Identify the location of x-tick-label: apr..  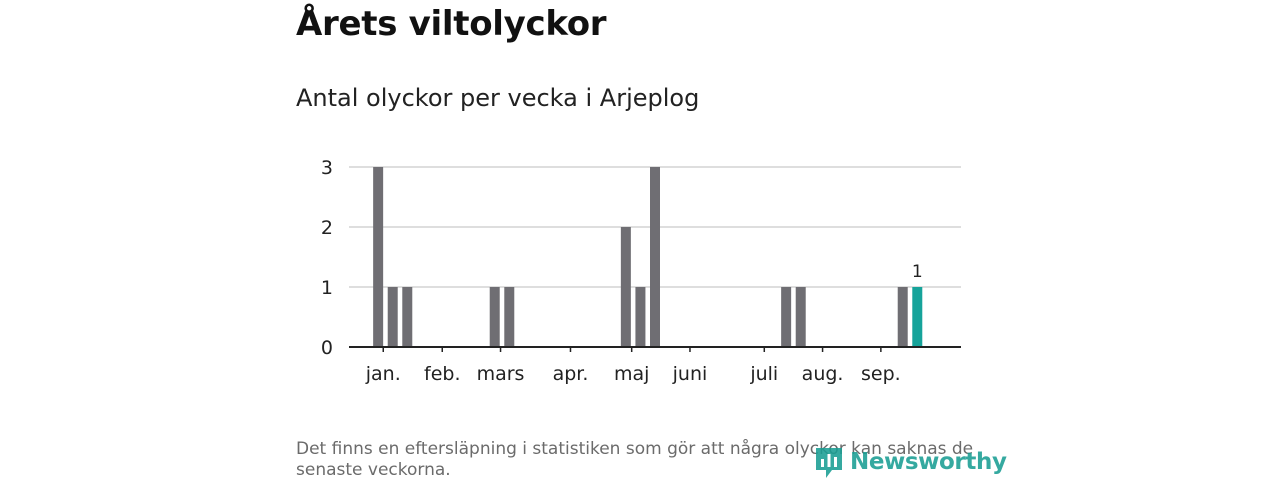
(571, 374).